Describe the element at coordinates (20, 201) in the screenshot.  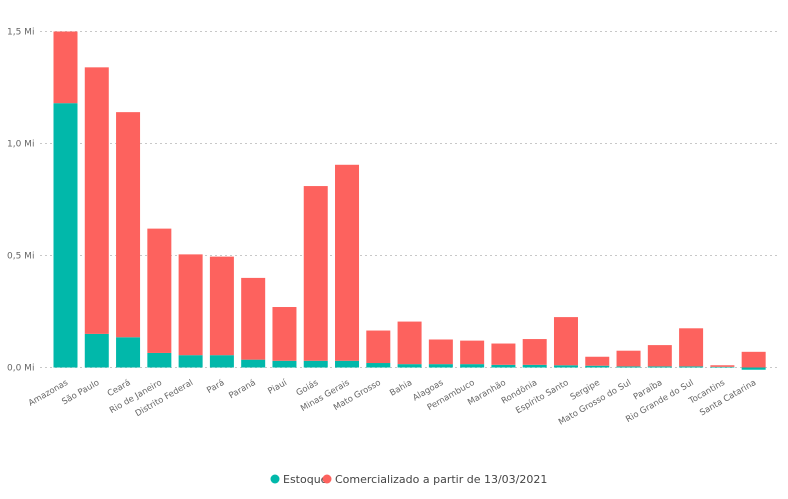
I see `y-axis: 0,0 Mi 0,5 Mi 1,0 Mi 1,5 Mi` at that location.